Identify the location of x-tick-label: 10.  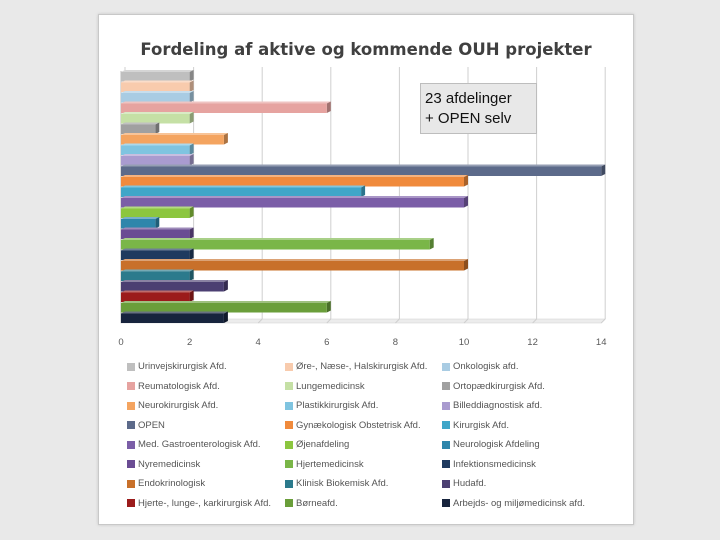
(464, 342).